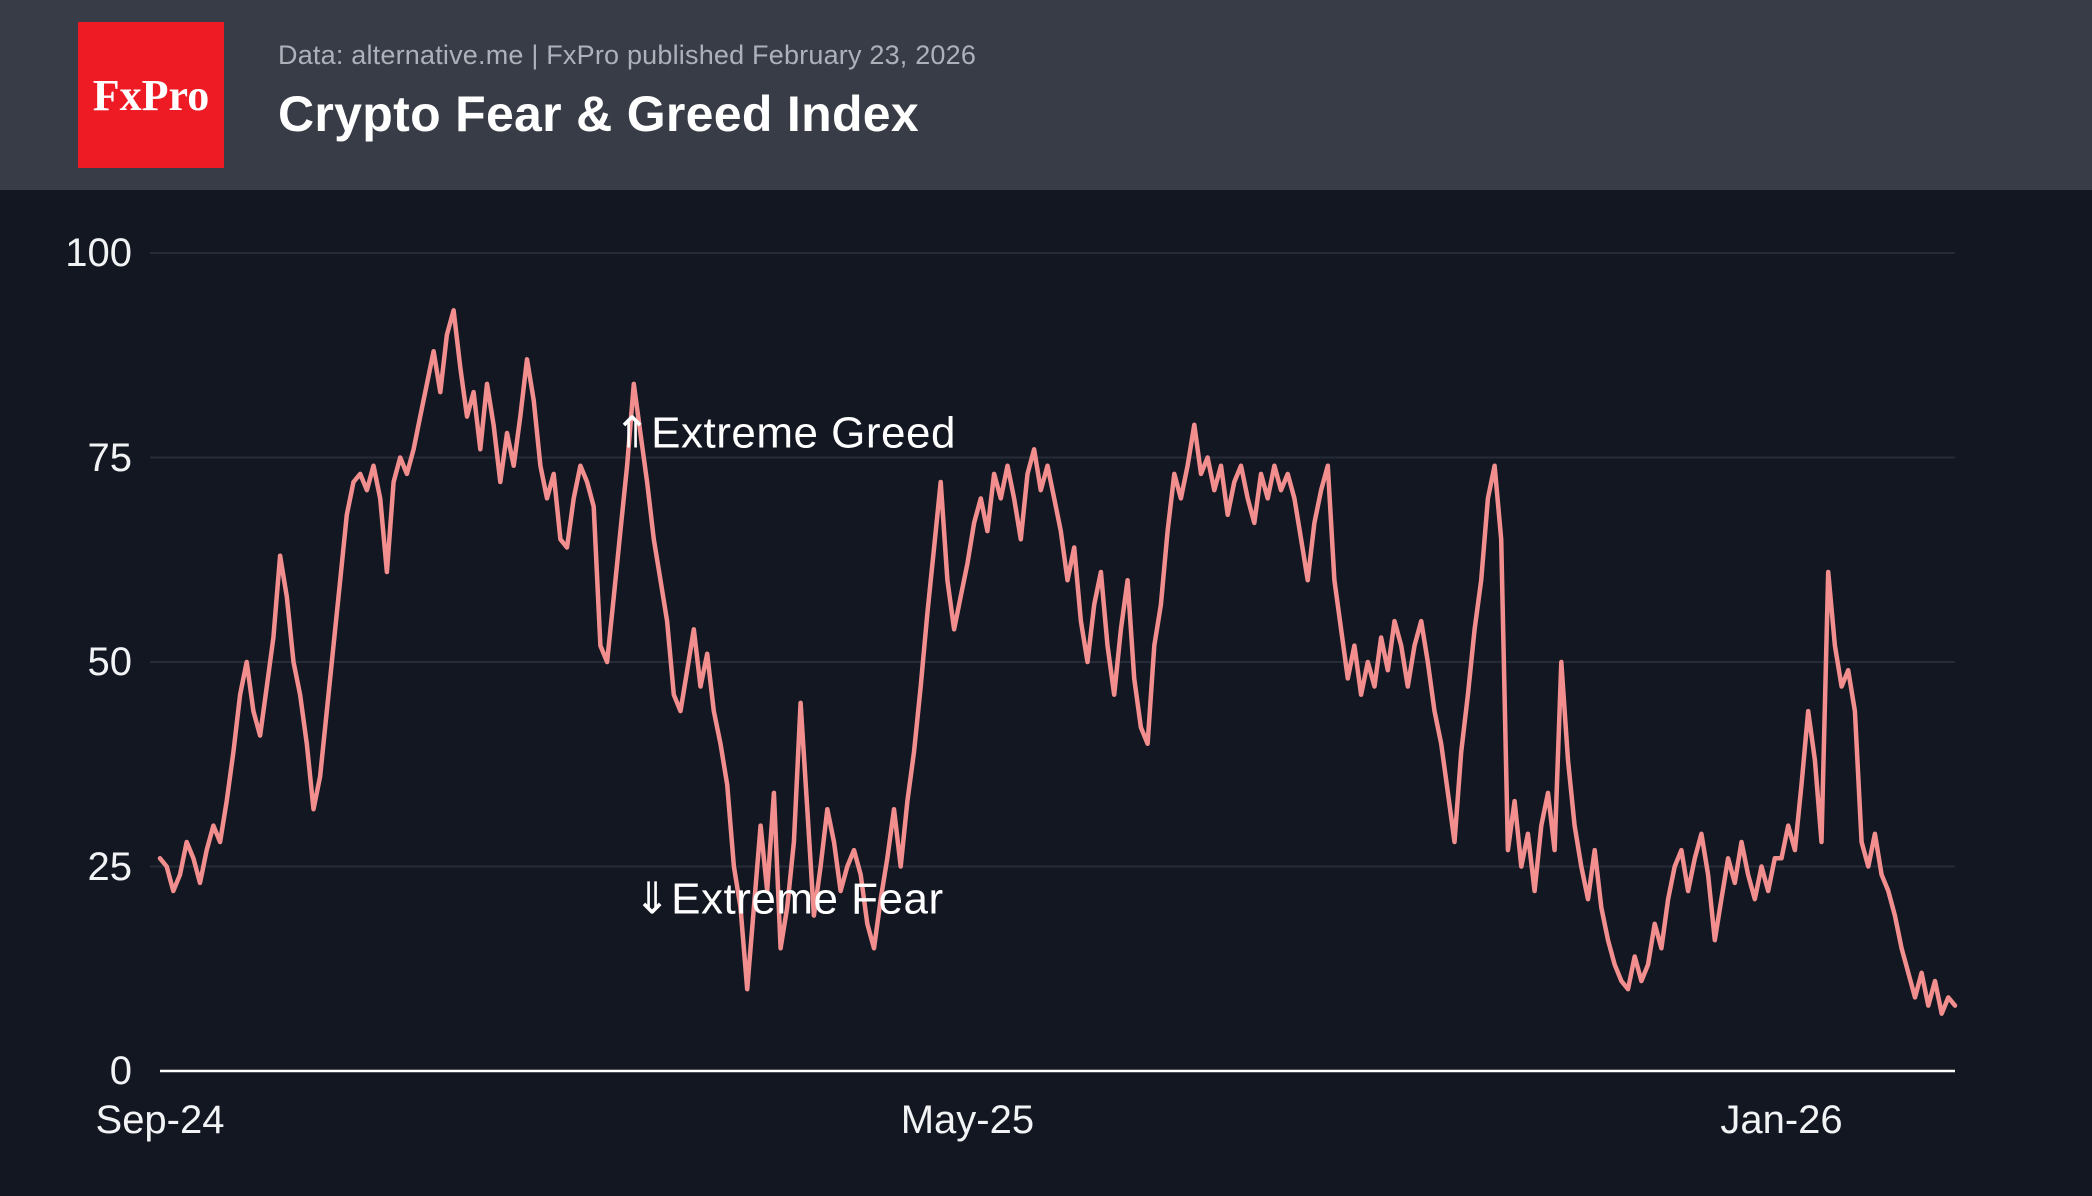  Describe the element at coordinates (120, 1071) in the screenshot. I see `y-tick-label: 0` at that location.